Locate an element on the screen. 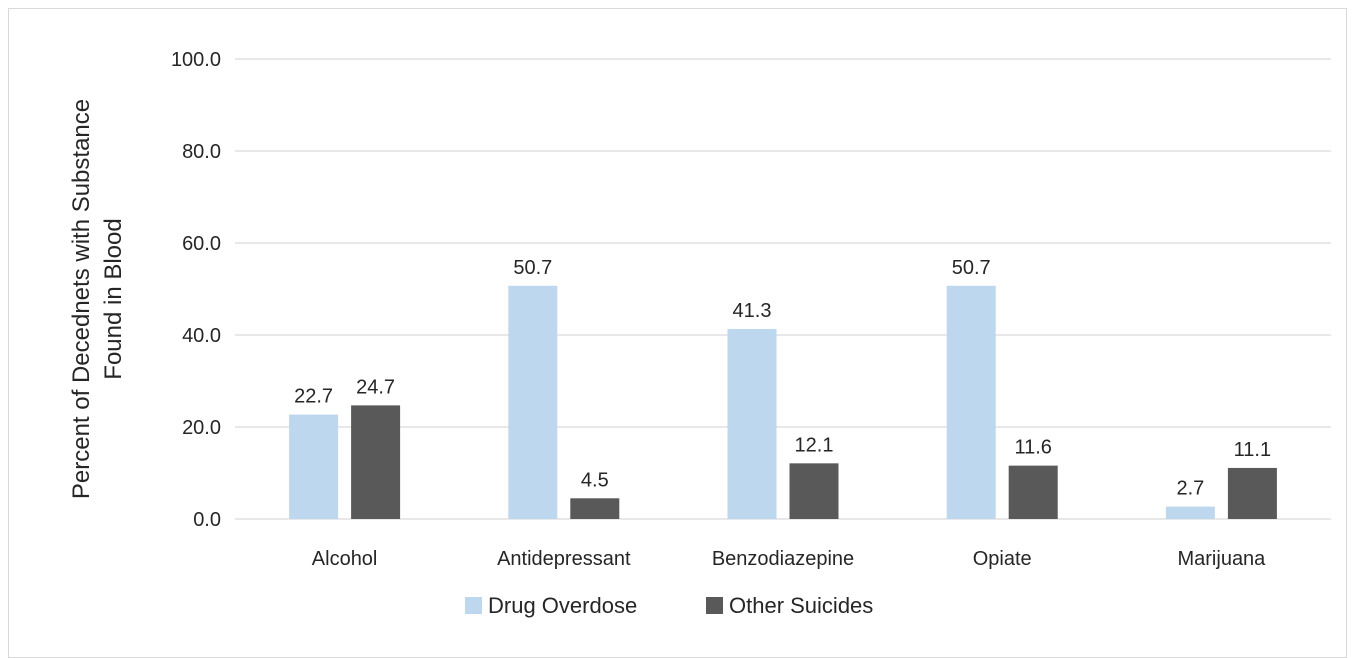  x-tick-label-opiate: Opiate is located at coordinates (1002, 559).